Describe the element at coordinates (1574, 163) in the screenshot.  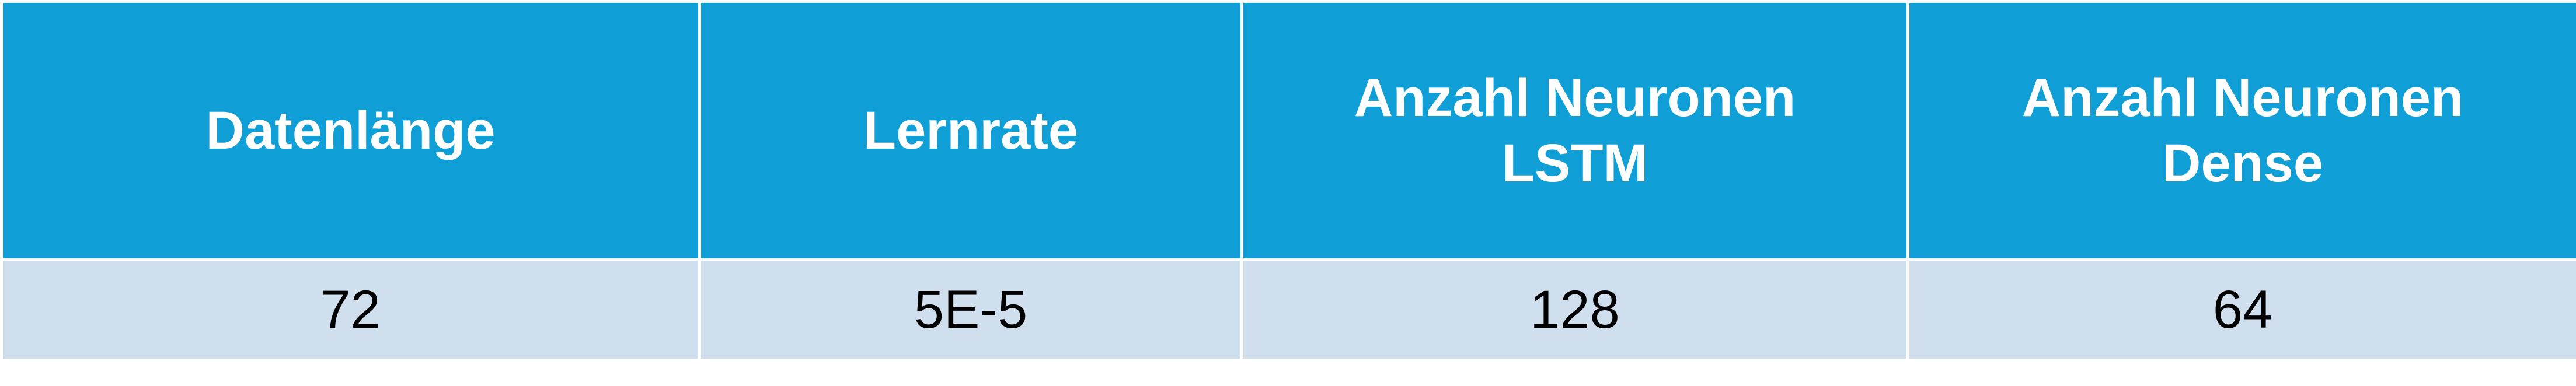
I see `header-neurons-lstm-line-2: LSTM` at that location.